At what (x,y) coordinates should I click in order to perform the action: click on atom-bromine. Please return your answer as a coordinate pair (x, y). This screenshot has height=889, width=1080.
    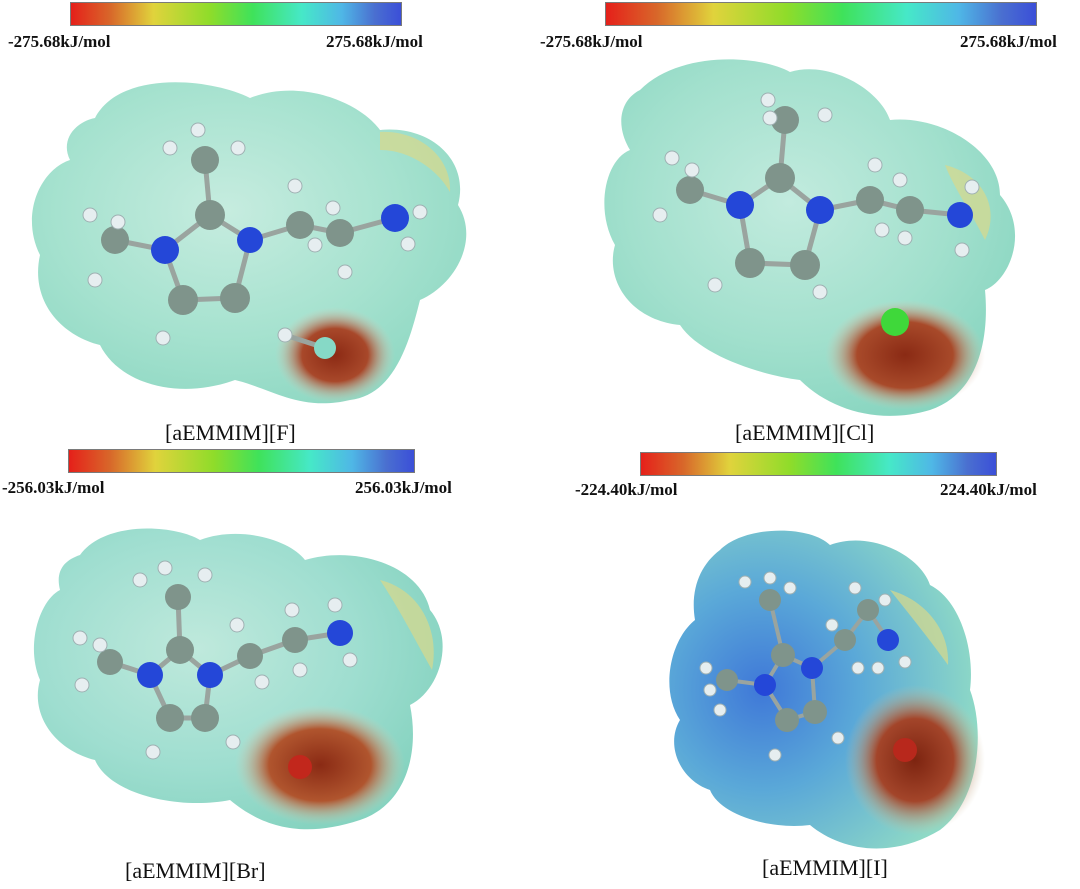
    Looking at the image, I should click on (300, 767).